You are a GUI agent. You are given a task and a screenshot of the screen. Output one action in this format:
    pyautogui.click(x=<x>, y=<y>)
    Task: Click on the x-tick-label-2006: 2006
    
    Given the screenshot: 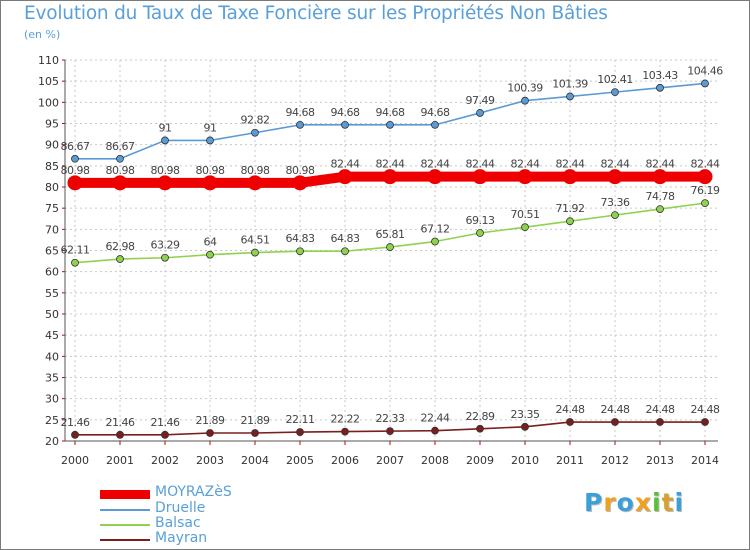 What is the action you would take?
    pyautogui.click(x=345, y=460)
    